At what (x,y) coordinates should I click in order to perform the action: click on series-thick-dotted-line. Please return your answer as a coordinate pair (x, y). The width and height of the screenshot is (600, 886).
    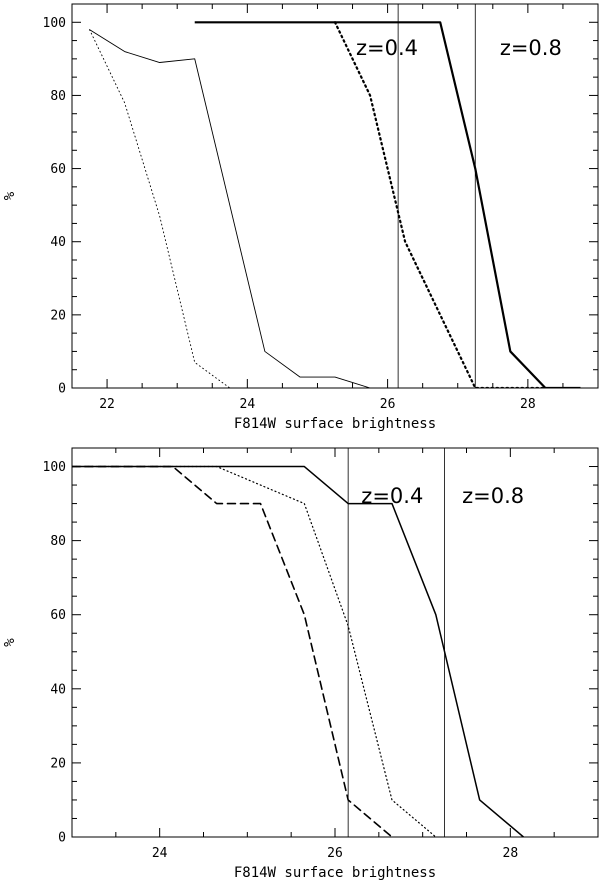
    Looking at the image, I should click on (440, 204).